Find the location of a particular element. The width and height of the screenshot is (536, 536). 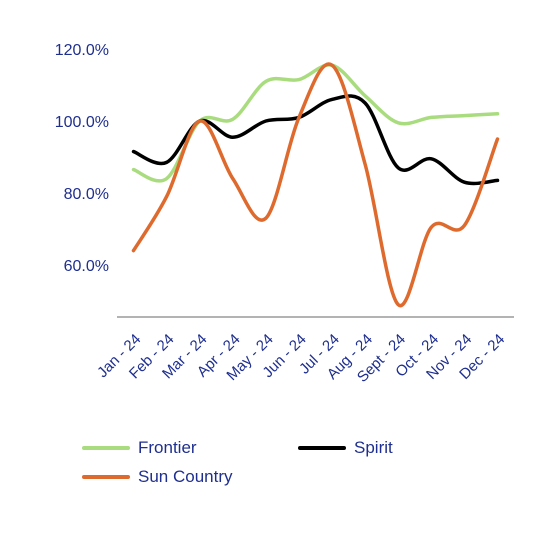

y-tick-label: 60.0% is located at coordinates (86, 266).